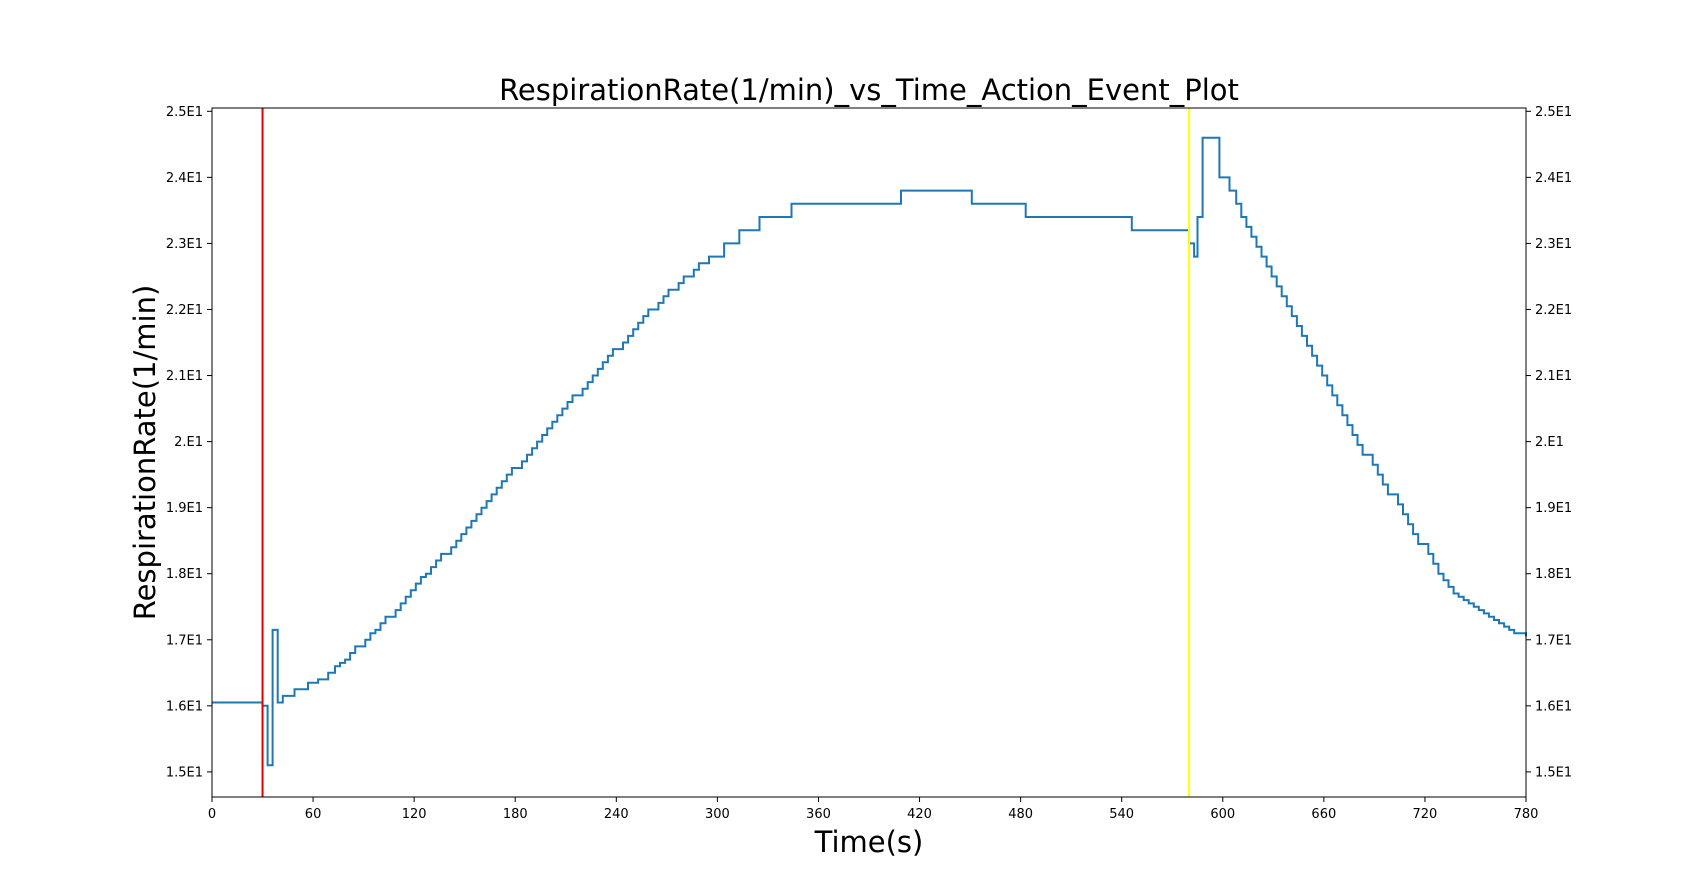 Image resolution: width=1696 pixels, height=896 pixels. Describe the element at coordinates (414, 814) in the screenshot. I see `x-tick-label: 120` at that location.